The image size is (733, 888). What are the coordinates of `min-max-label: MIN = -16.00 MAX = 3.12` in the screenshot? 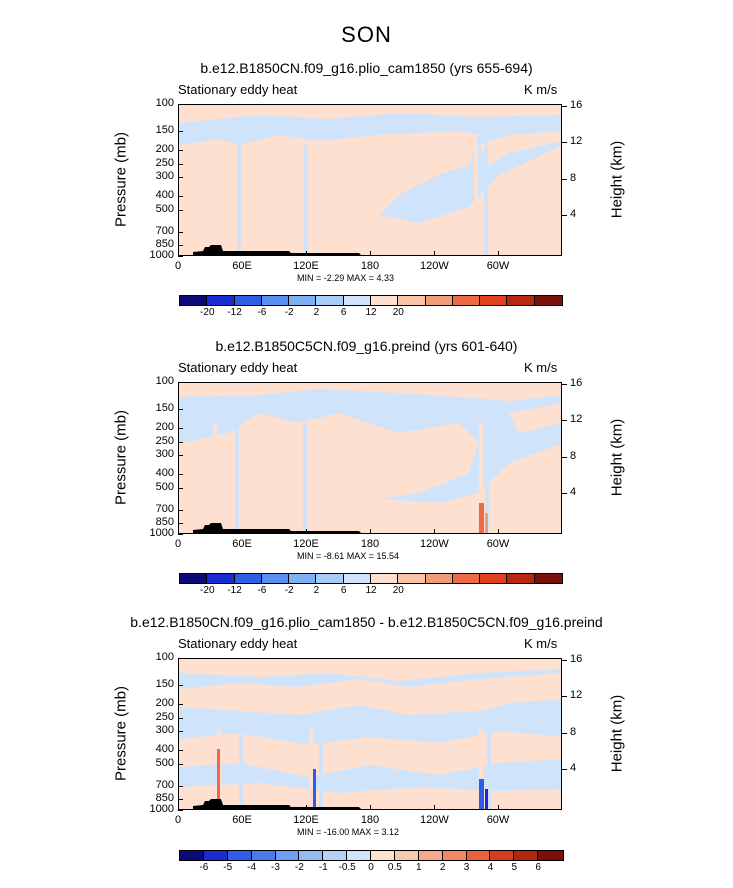 It's located at (348, 832).